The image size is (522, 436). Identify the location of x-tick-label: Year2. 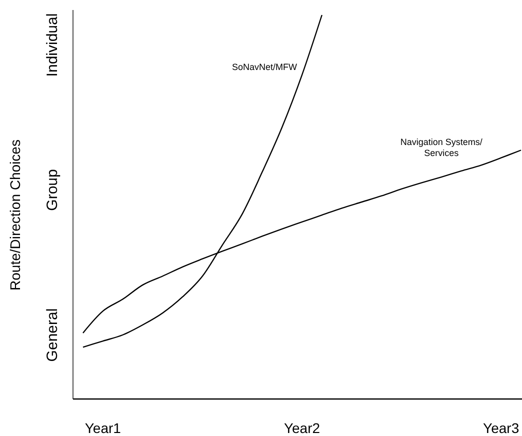
(302, 428).